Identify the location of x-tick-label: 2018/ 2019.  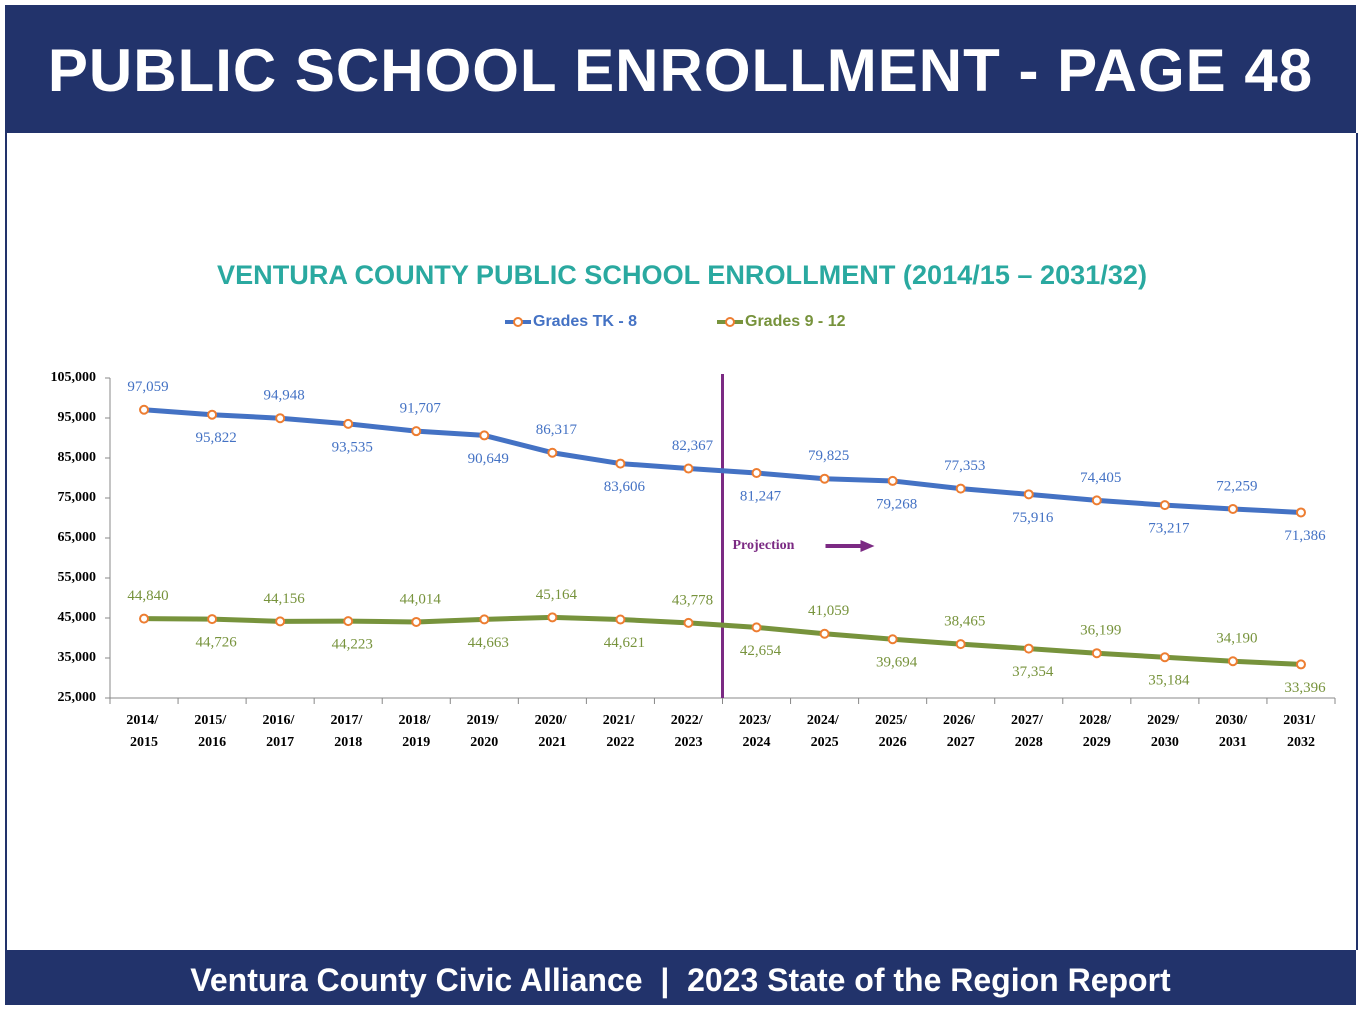
(416, 731).